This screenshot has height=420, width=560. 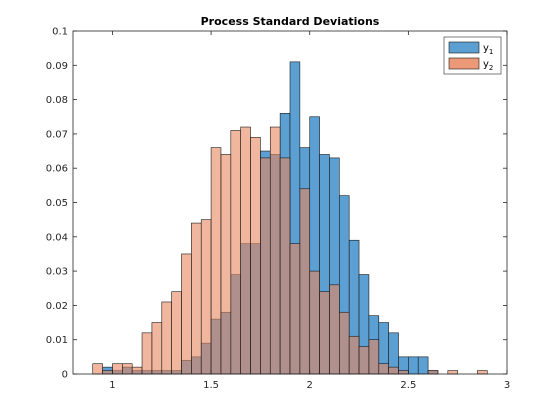 I want to click on legend-label-2: y2, so click(x=488, y=65).